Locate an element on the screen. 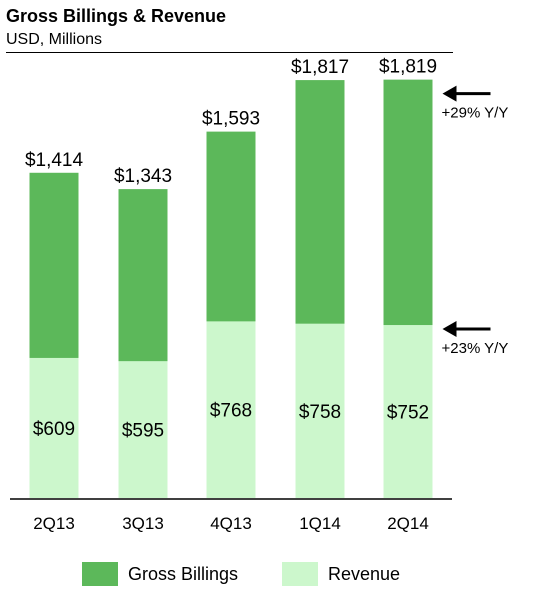 The width and height of the screenshot is (535, 599). data-label-gross-billings-1Q14: $1,817 is located at coordinates (320, 67).